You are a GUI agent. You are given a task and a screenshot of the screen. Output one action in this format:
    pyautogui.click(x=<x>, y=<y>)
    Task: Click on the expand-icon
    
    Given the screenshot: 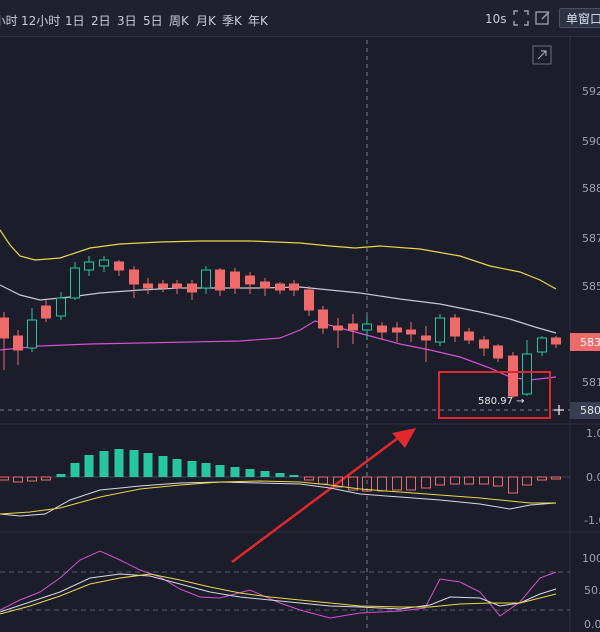 What is the action you would take?
    pyautogui.click(x=542, y=55)
    